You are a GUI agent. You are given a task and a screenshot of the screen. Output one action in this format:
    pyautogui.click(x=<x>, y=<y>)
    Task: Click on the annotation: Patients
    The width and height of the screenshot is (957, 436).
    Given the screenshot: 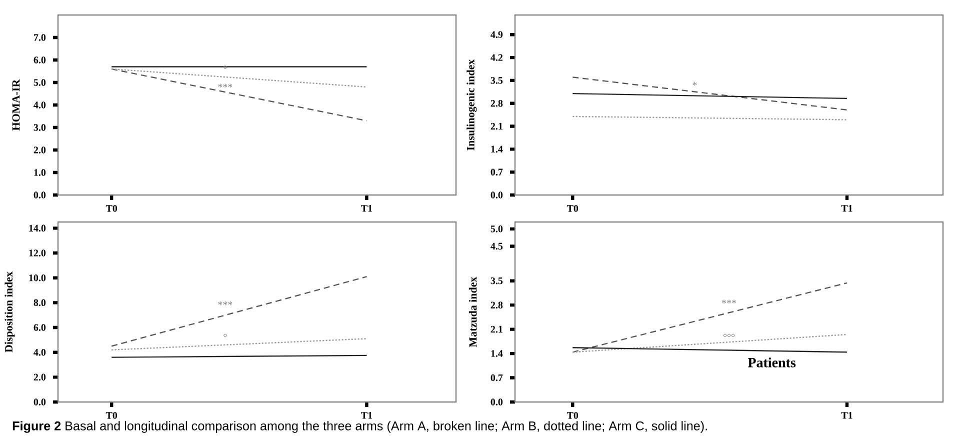 What is the action you would take?
    pyautogui.click(x=772, y=362)
    